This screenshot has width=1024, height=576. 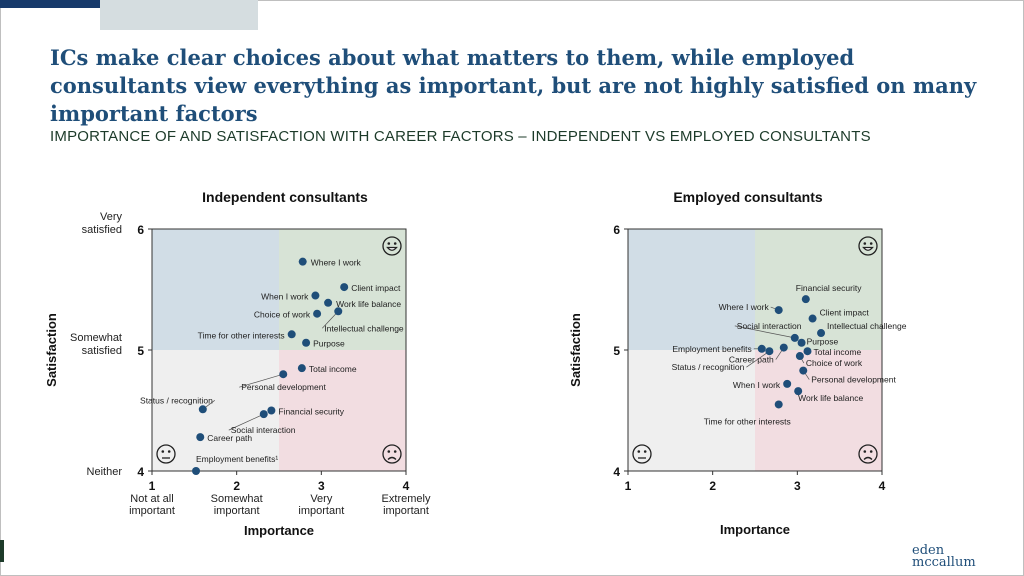 What do you see at coordinates (712, 486) in the screenshot?
I see `emp-x-tick-label: 2` at bounding box center [712, 486].